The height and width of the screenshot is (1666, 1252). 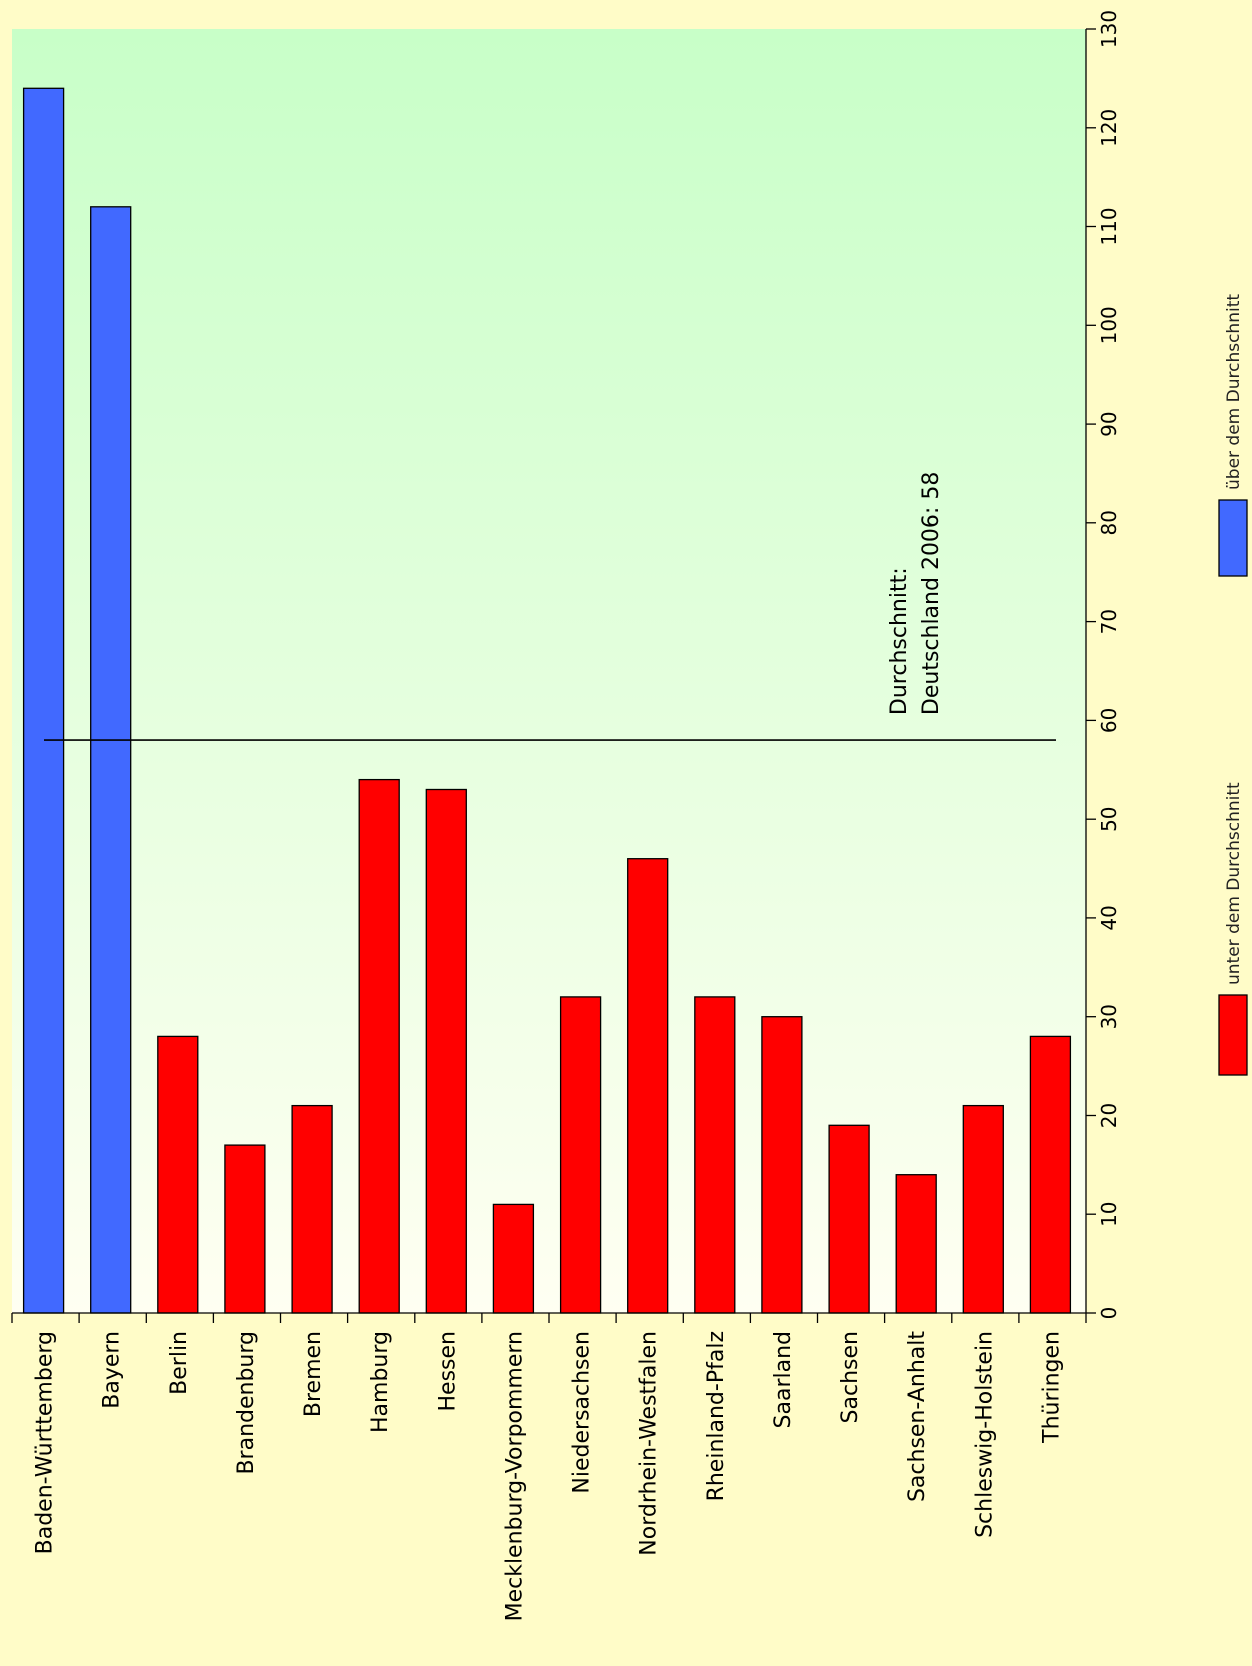 I want to click on category-label: Mecklenburg-Vorpommern, so click(x=514, y=1476).